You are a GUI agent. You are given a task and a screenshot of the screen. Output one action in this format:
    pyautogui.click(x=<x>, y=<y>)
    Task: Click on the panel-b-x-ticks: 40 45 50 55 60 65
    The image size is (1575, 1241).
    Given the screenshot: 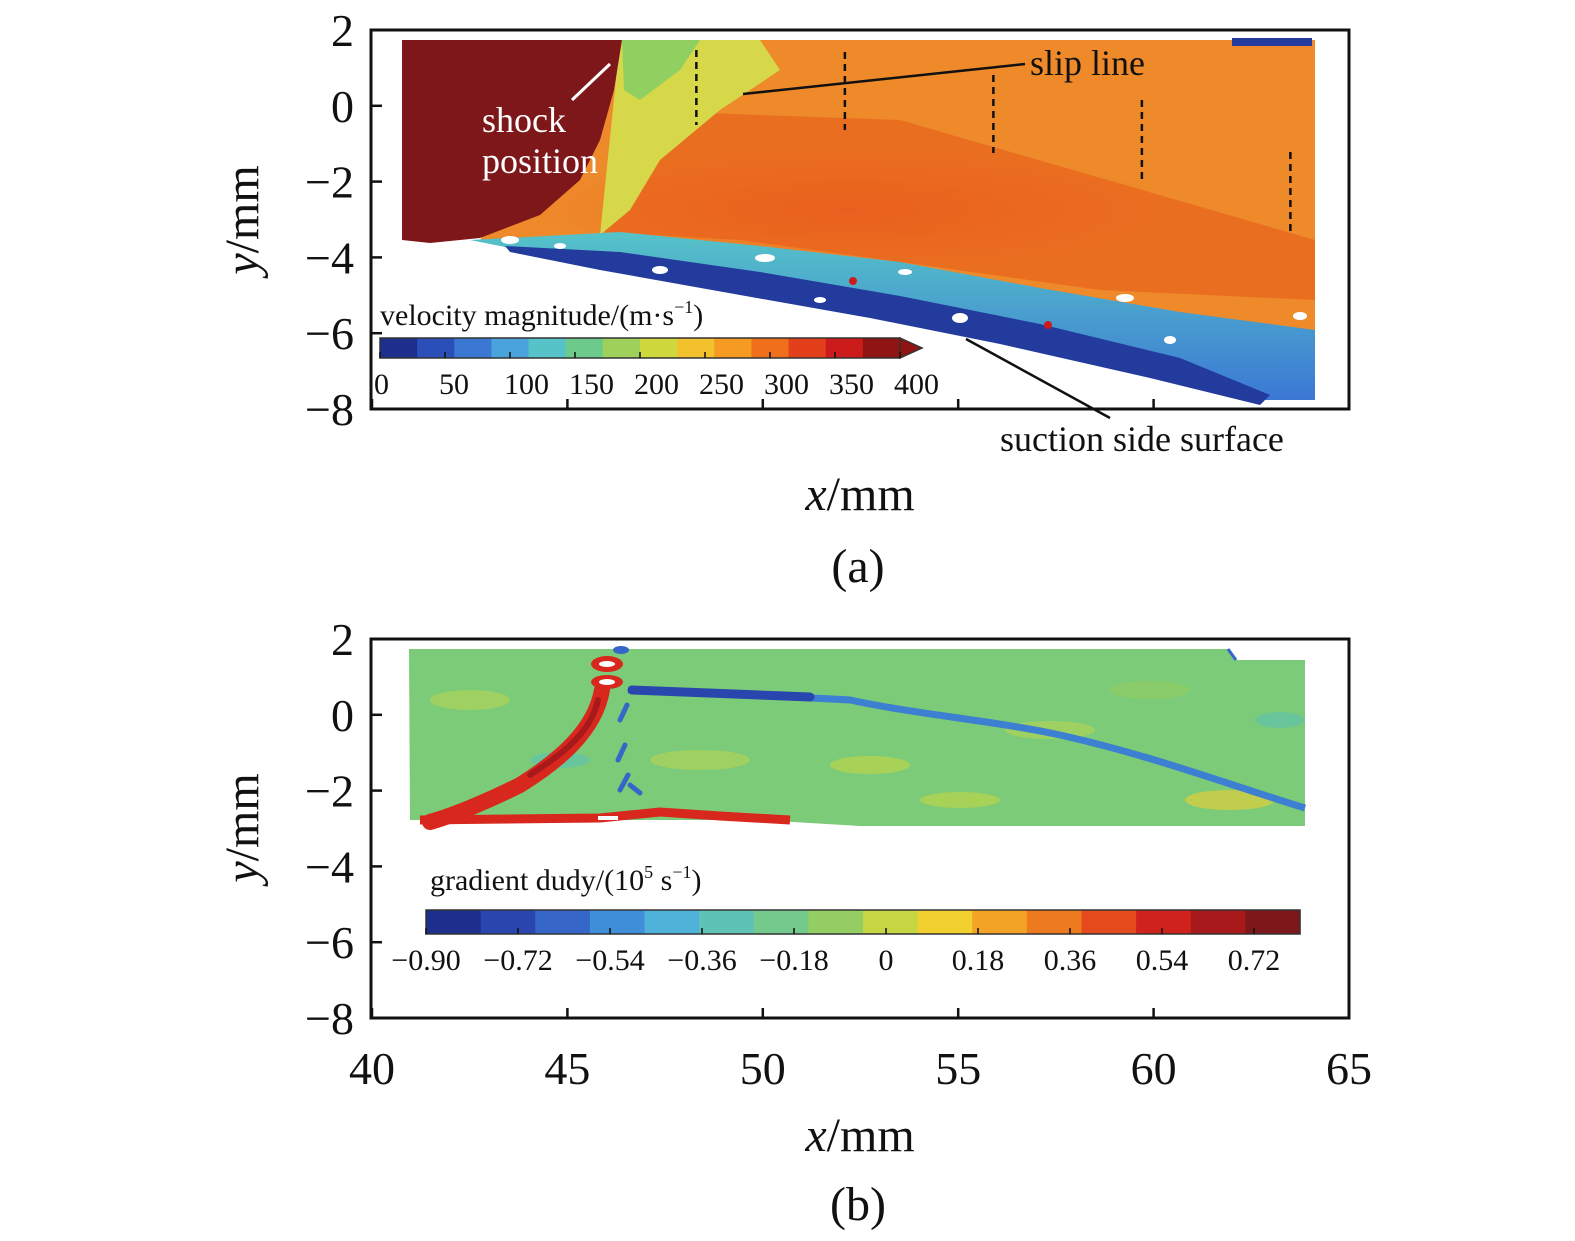 What is the action you would take?
    pyautogui.click(x=860, y=1051)
    